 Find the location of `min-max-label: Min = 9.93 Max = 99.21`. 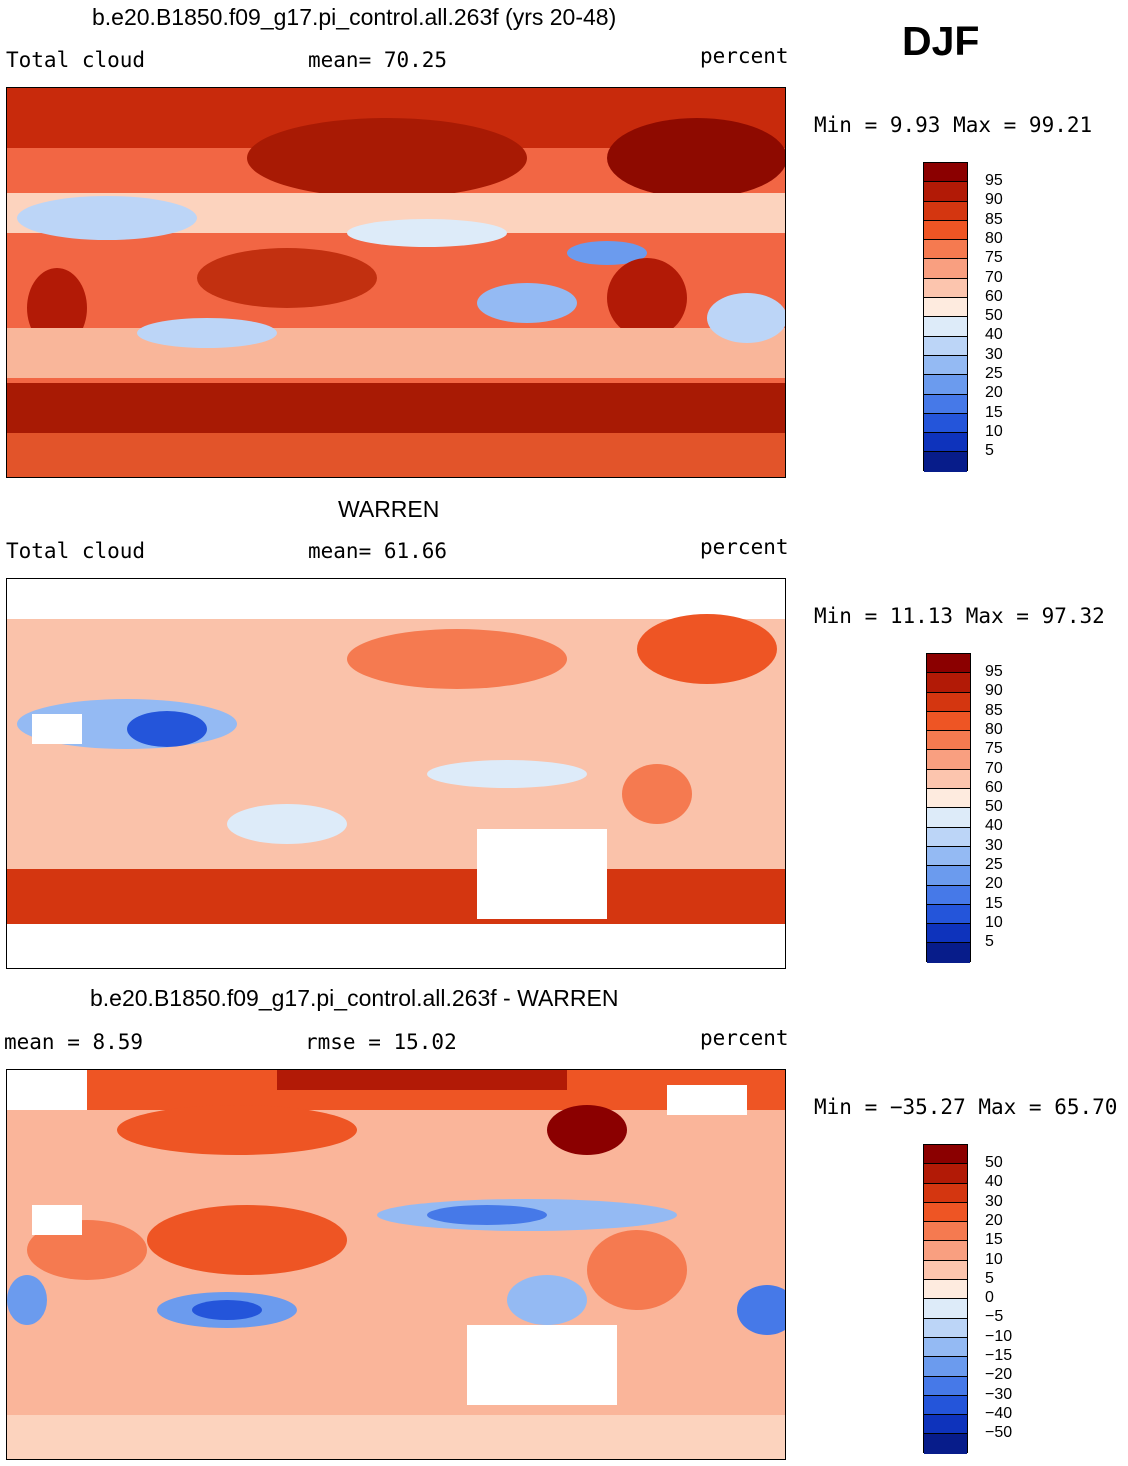

min-max-label: Min = 9.93 Max = 99.21 is located at coordinates (953, 125).